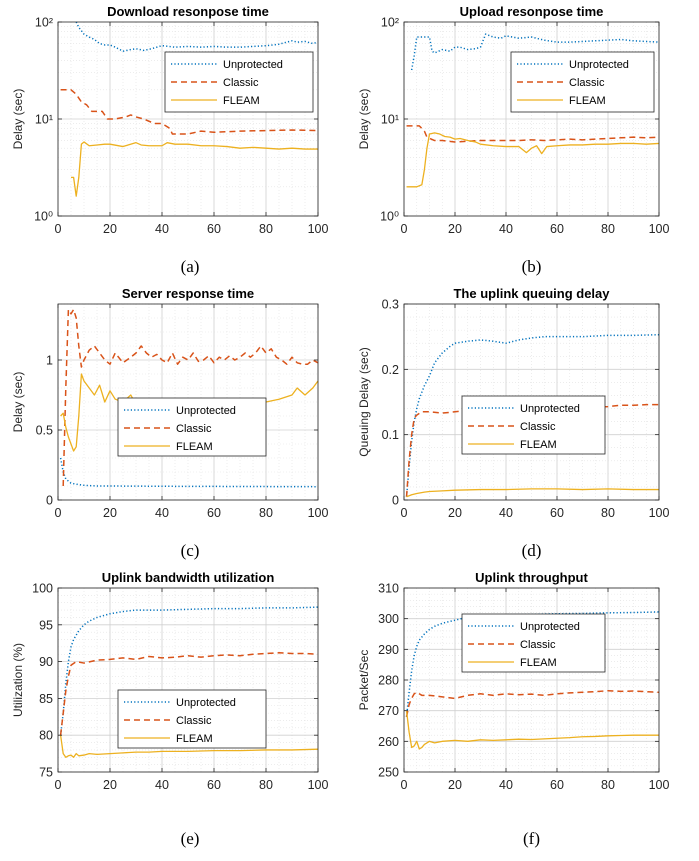  I want to click on panel-caption: (f), so click(531, 838).